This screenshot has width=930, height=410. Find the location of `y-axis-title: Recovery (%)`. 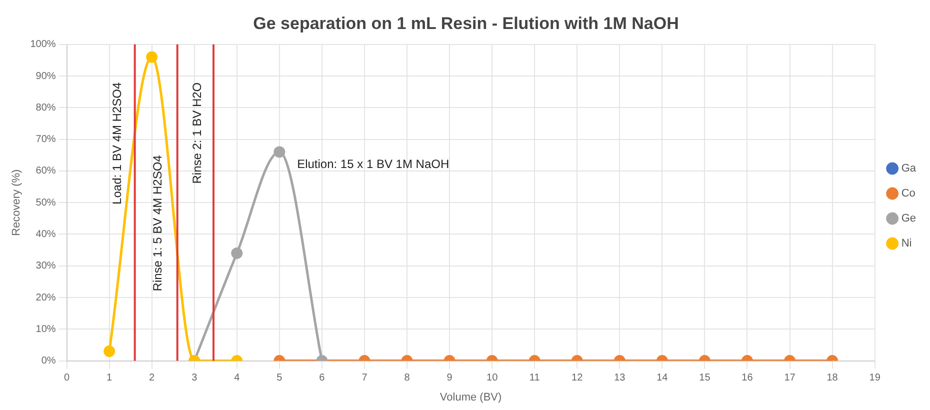

y-axis-title: Recovery (%) is located at coordinates (16, 202).